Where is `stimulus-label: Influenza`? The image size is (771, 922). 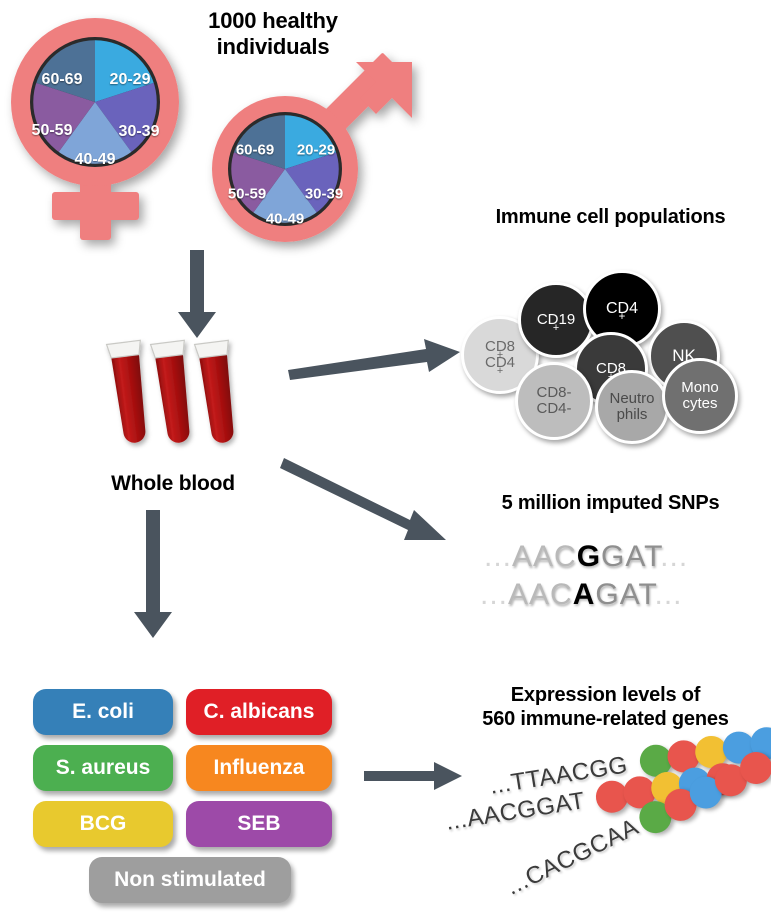 stimulus-label: Influenza is located at coordinates (259, 767).